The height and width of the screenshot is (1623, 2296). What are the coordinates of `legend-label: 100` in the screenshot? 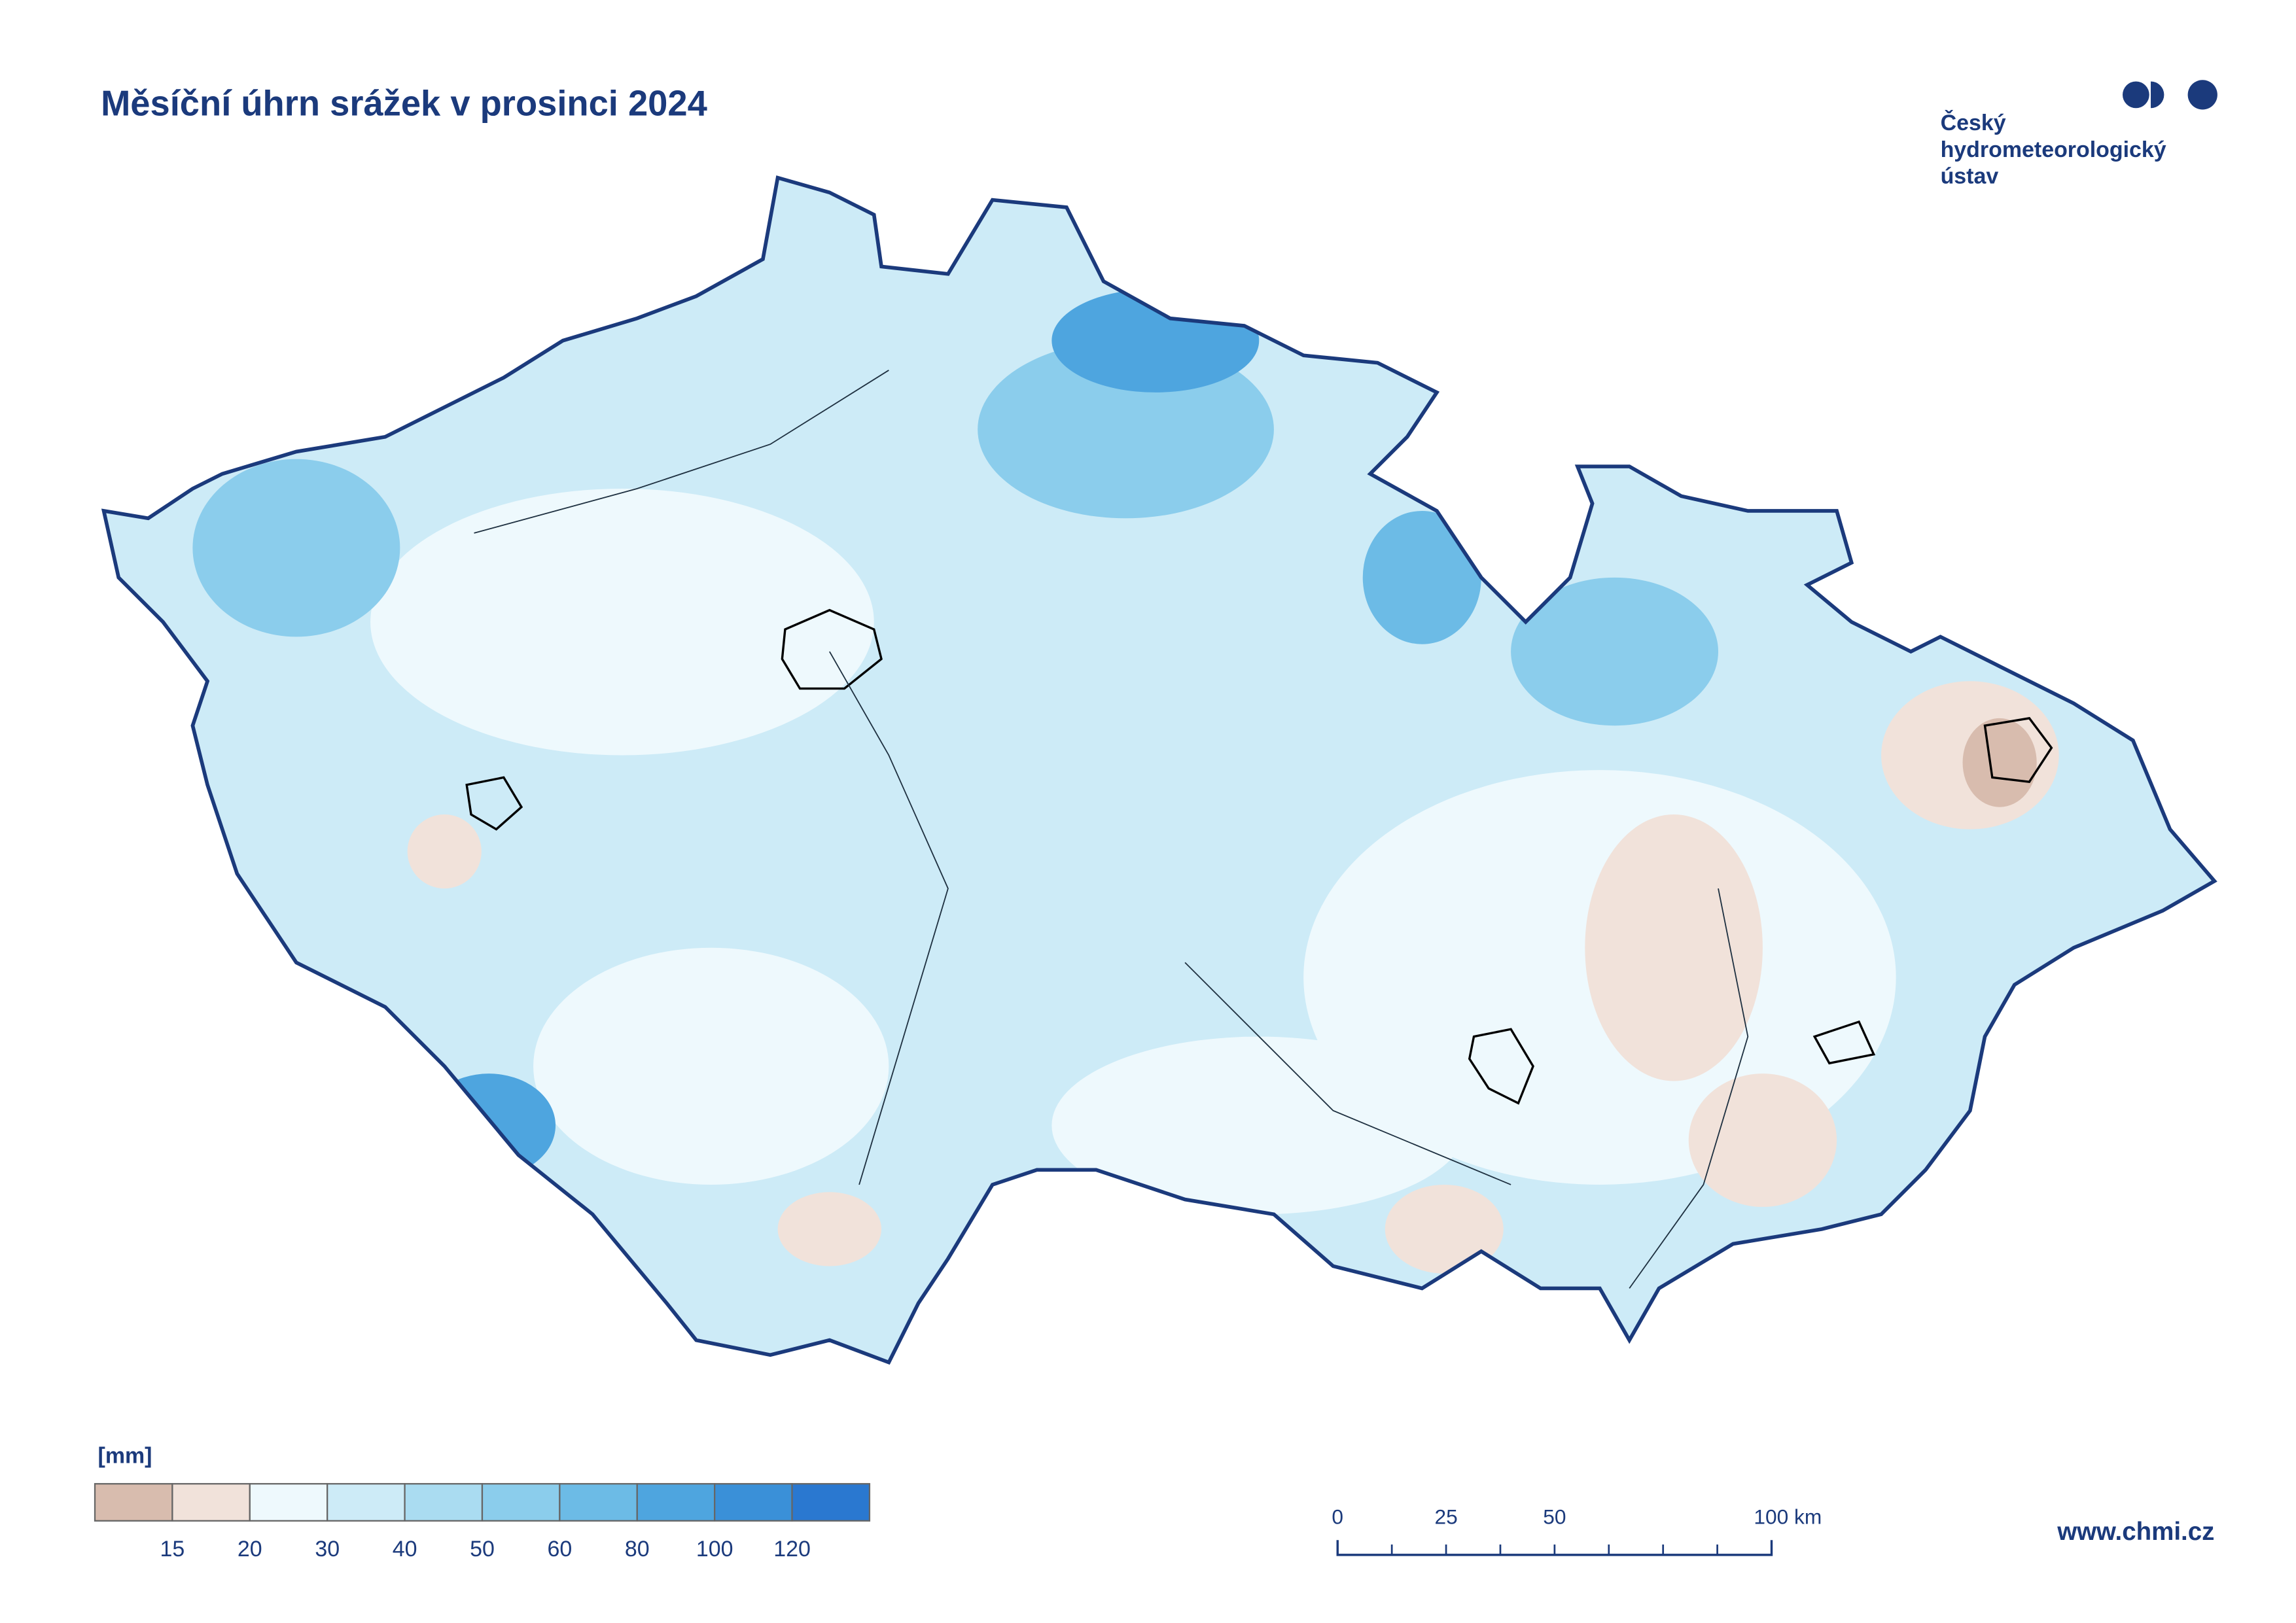 It's located at (715, 1549).